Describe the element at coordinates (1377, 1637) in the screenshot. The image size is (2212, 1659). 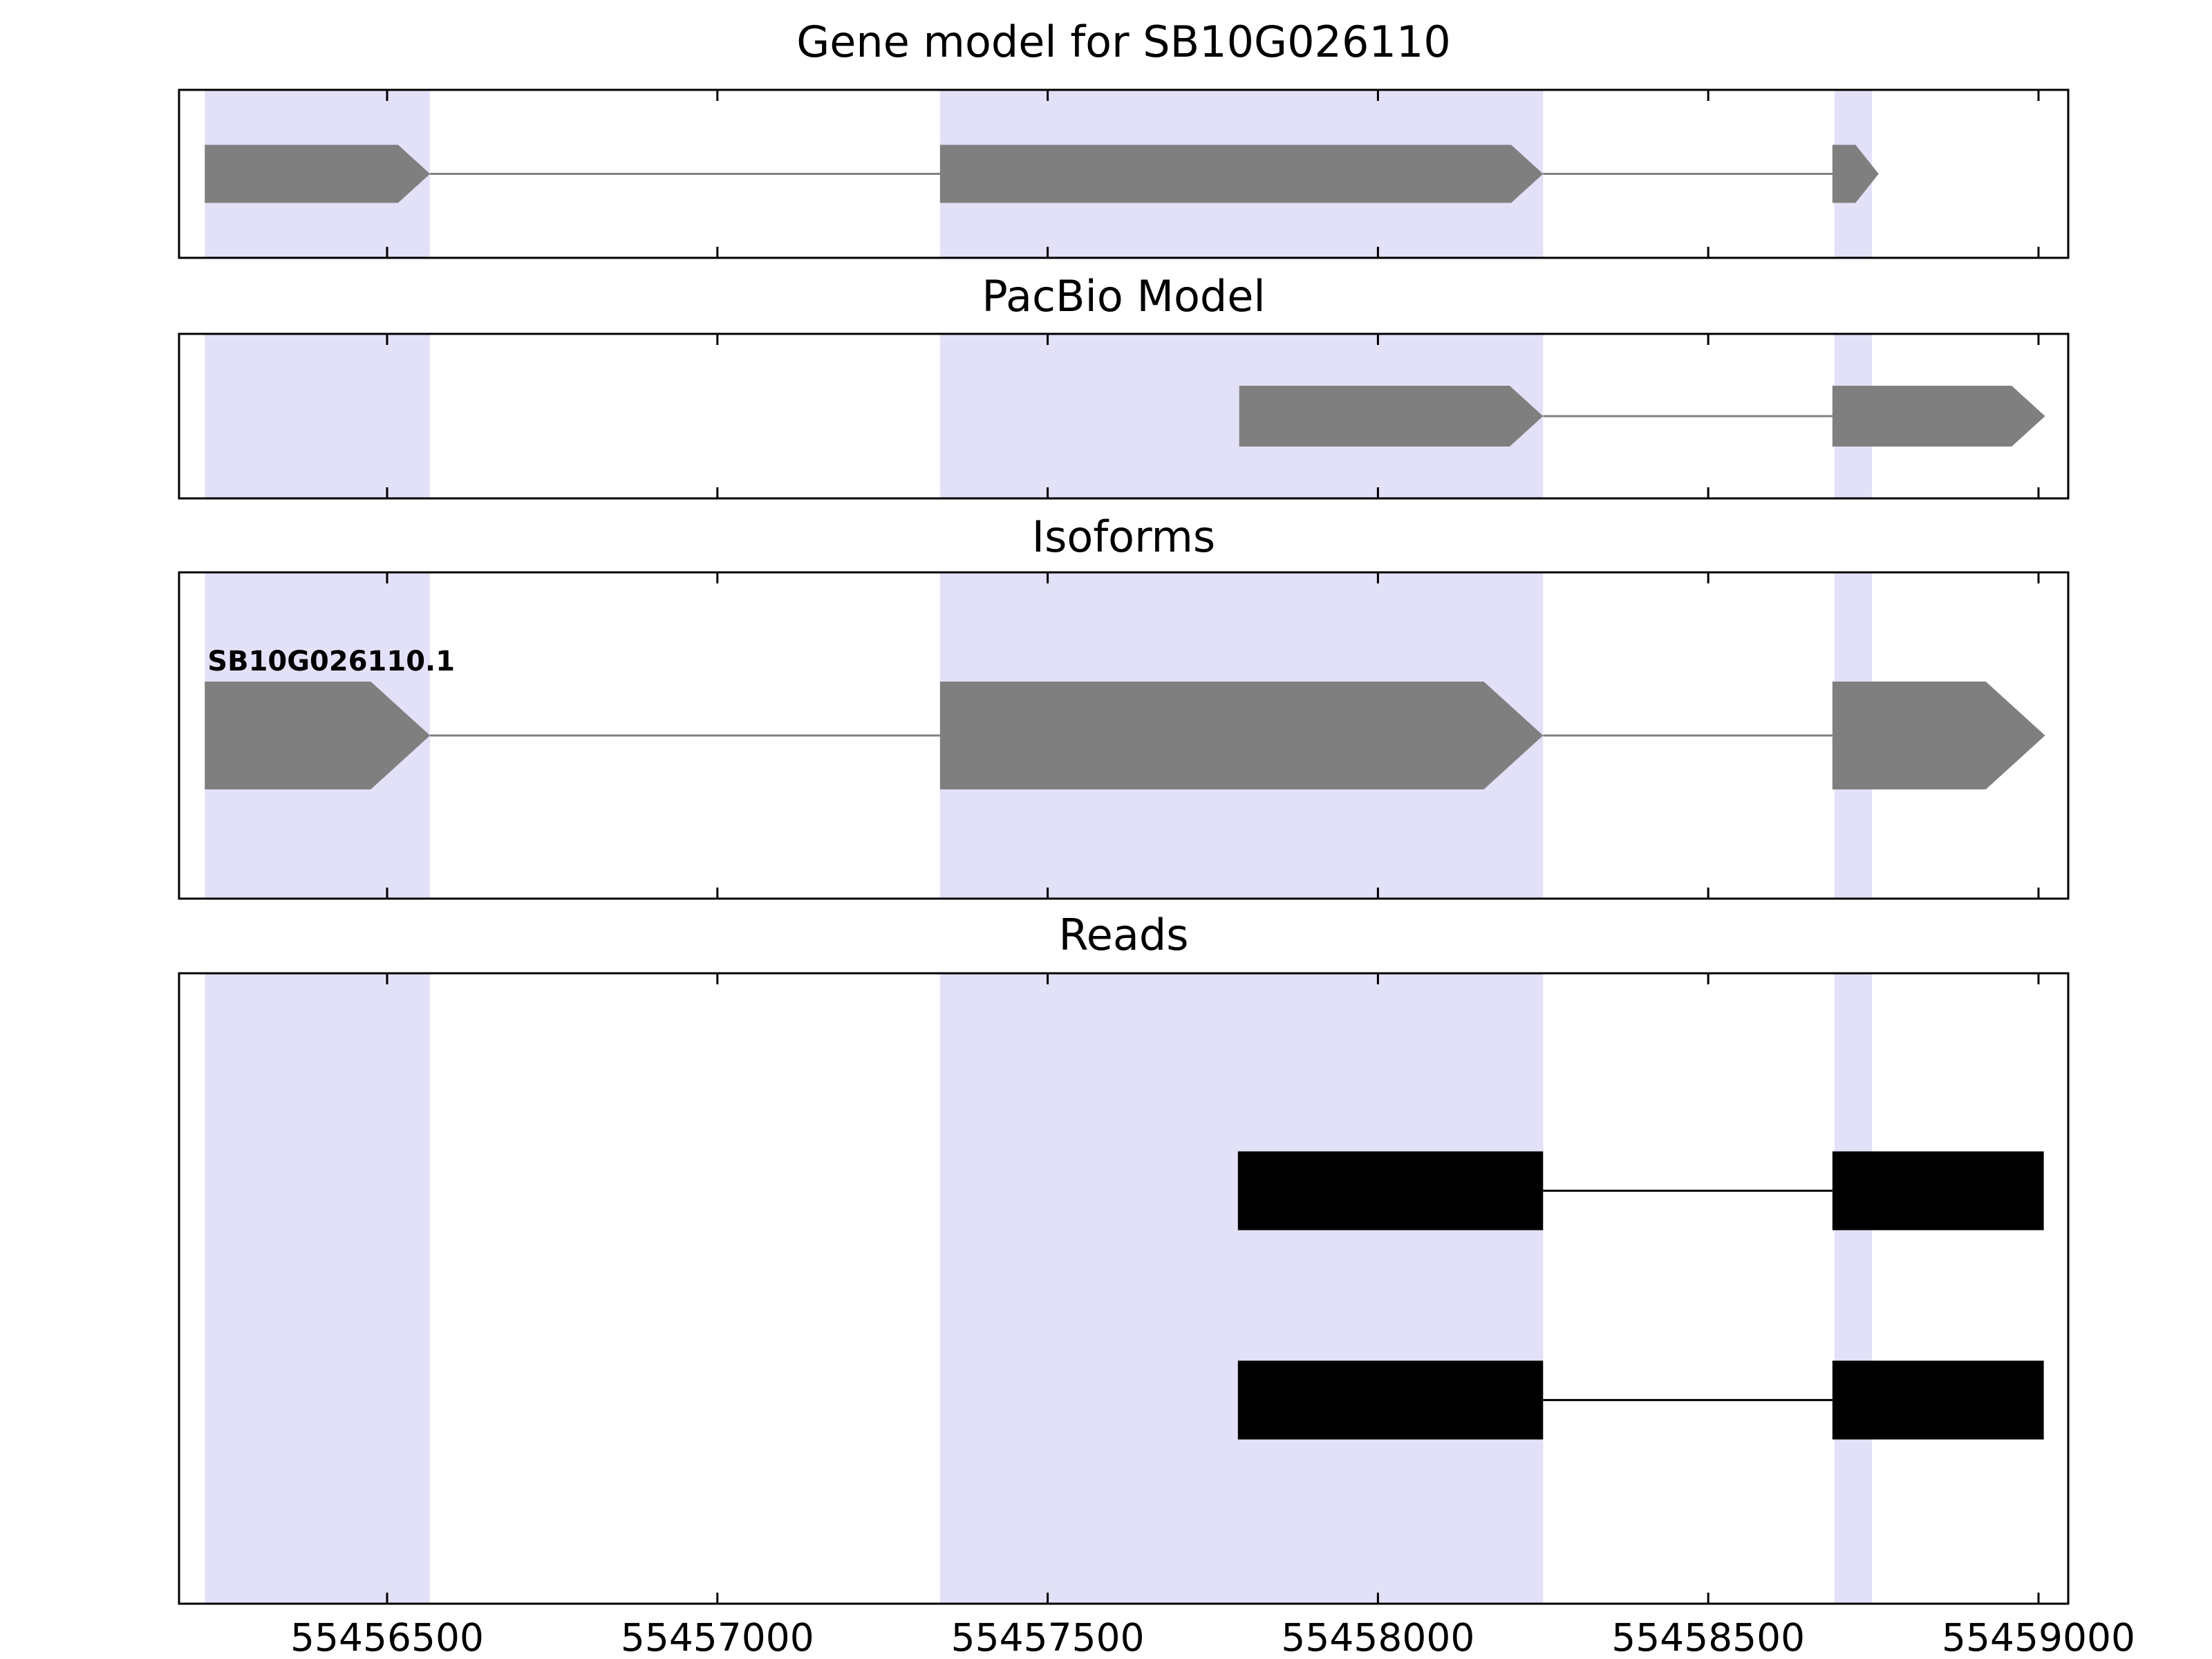
I see `x-axis-tick-label: 55458000` at that location.